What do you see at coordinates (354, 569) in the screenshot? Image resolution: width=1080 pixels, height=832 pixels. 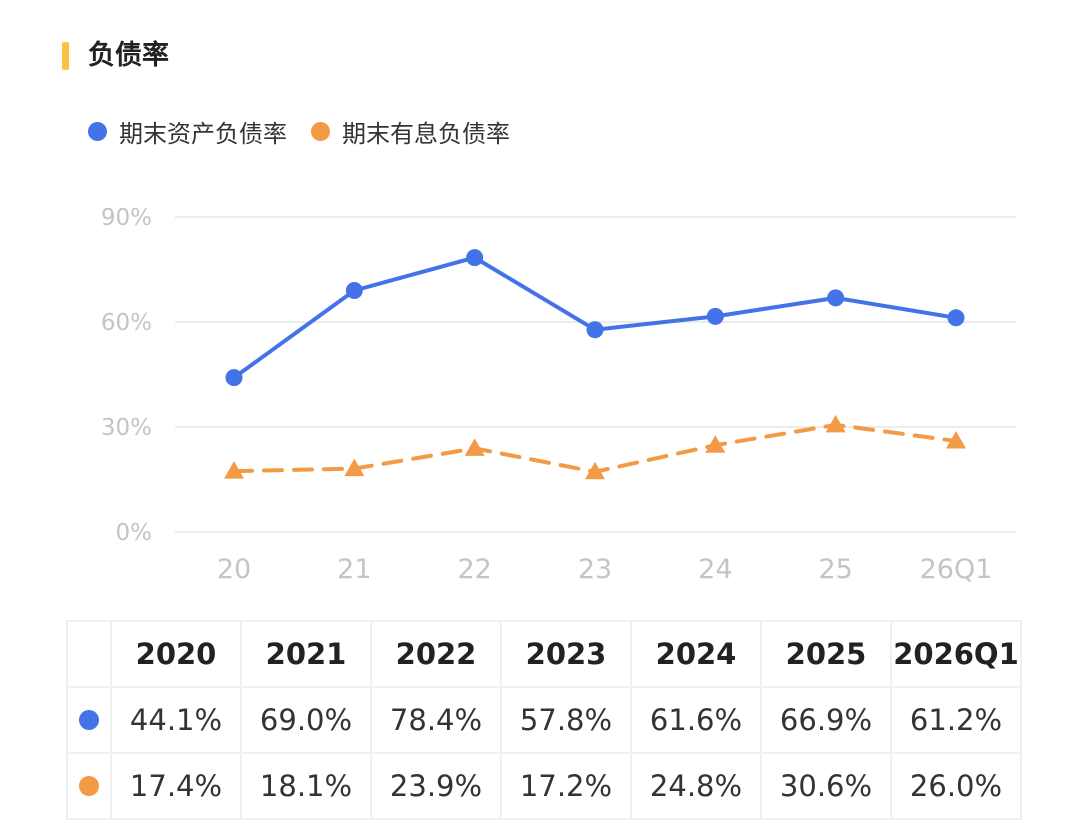 I see `x-tick-label: 21` at bounding box center [354, 569].